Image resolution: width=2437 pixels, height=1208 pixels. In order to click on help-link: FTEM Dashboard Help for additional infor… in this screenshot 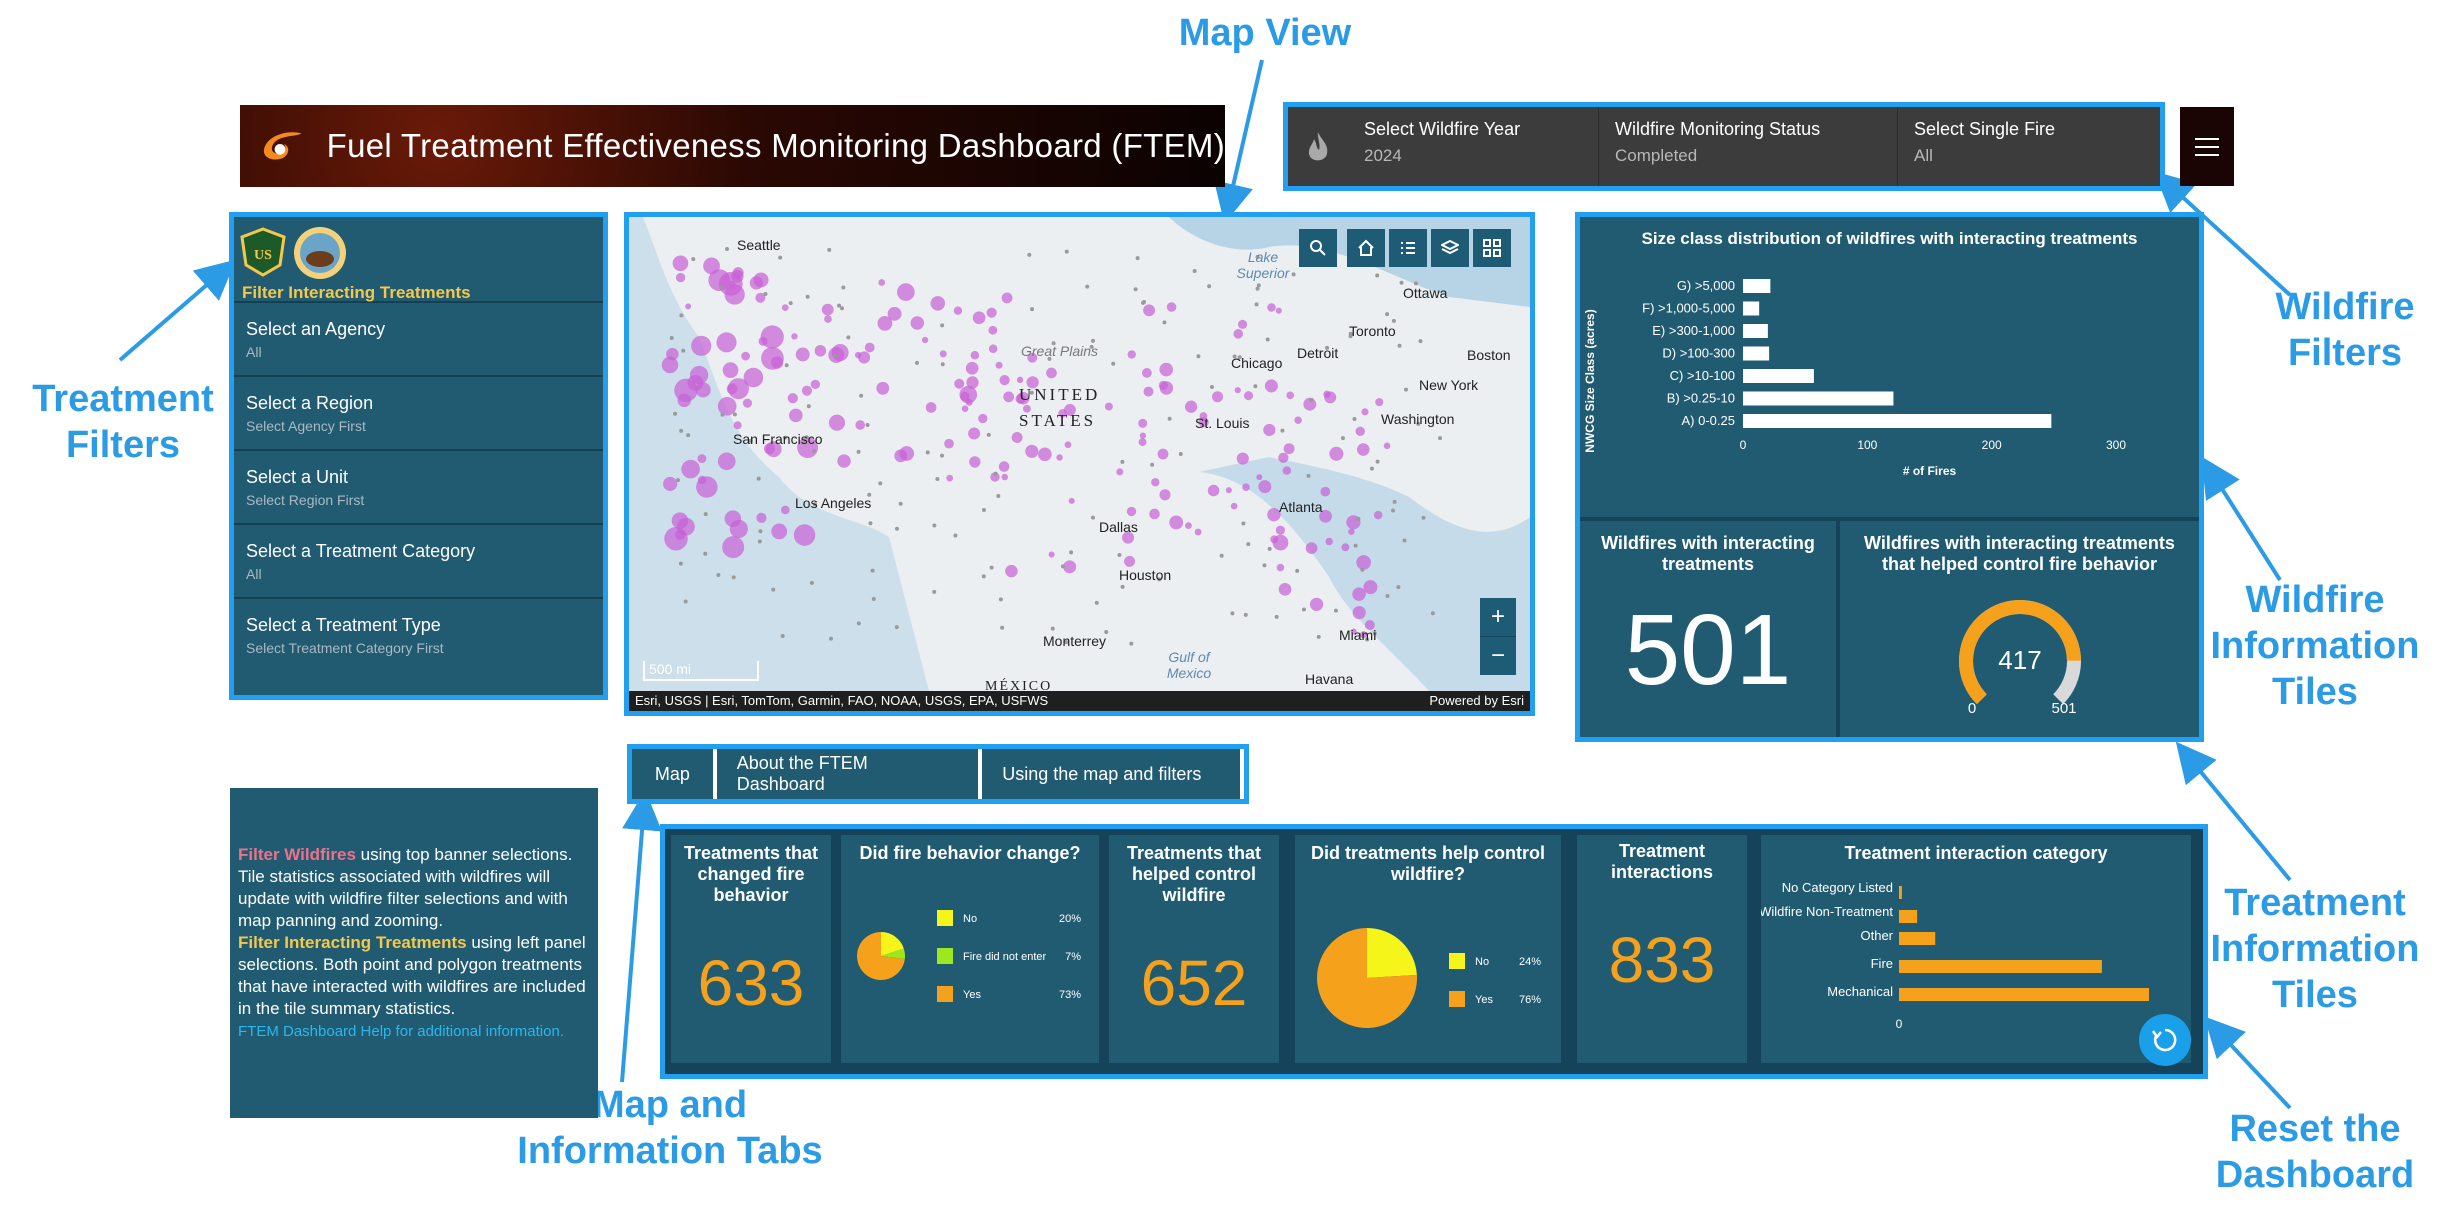, I will do `click(401, 1031)`.